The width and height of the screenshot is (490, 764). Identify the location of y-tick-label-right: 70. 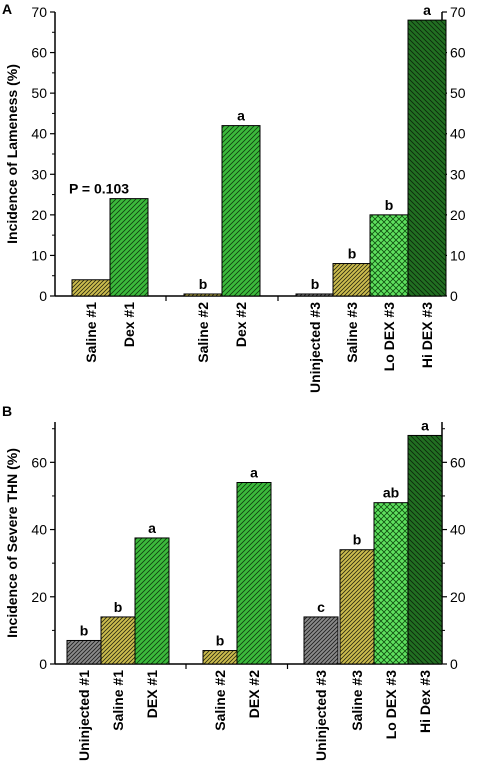
(458, 12).